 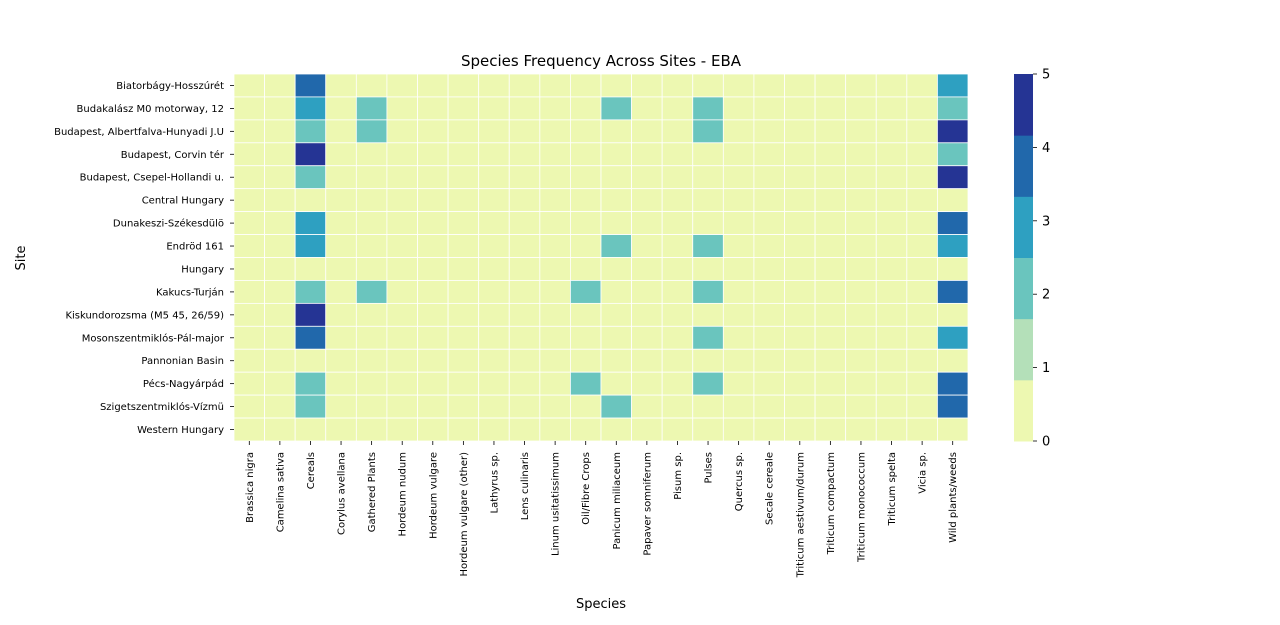 I want to click on y-tick-label: Western Hungary, so click(x=180, y=430).